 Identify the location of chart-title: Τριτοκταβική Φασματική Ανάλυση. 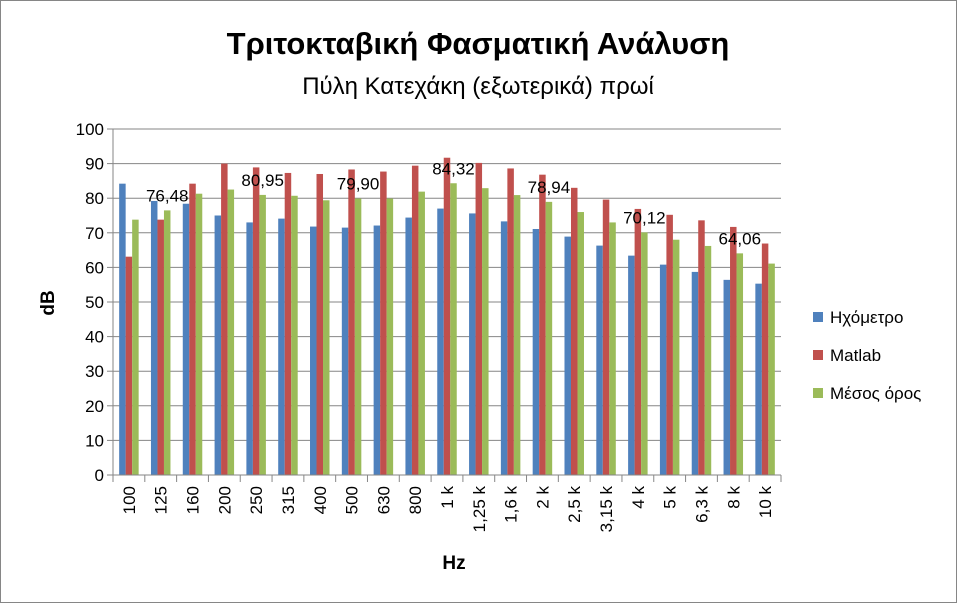
(478, 43).